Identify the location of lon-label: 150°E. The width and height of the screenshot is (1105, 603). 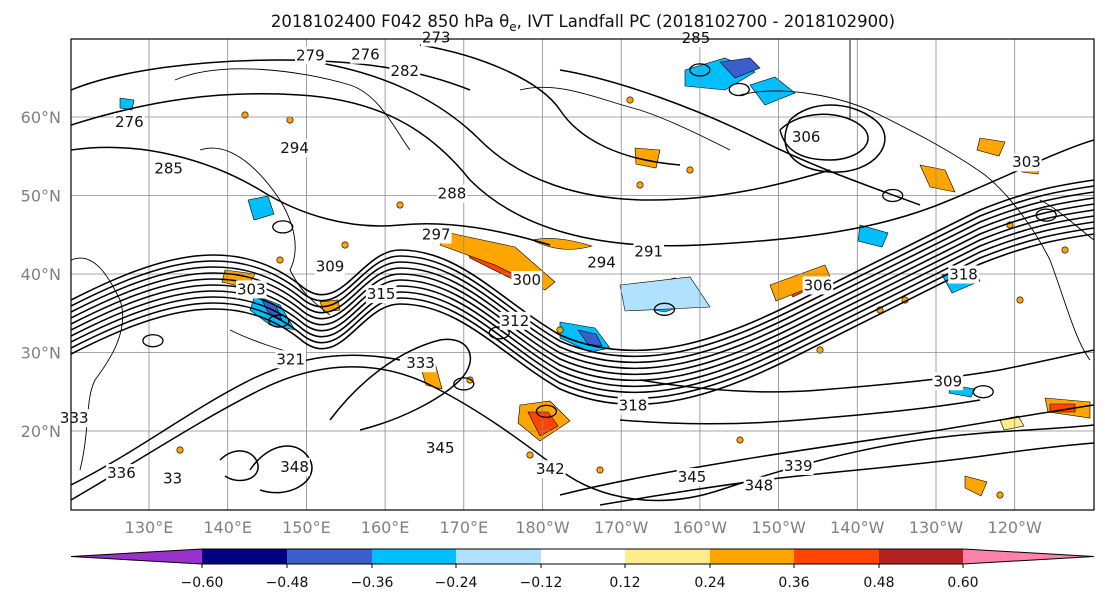
(306, 527).